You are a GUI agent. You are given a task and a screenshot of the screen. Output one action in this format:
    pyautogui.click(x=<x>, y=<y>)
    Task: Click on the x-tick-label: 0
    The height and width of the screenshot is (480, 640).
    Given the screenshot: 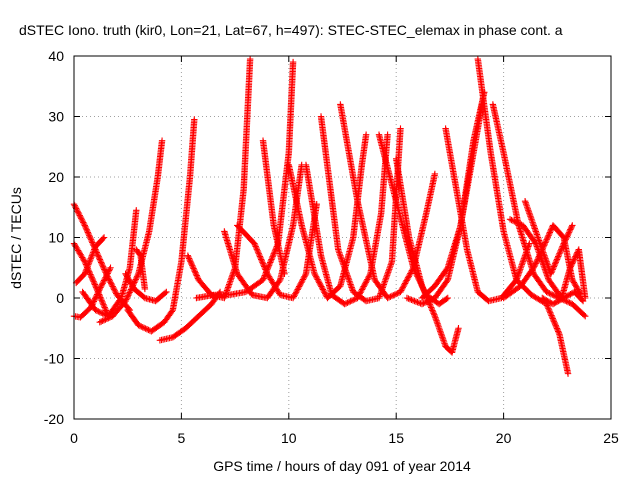 What is the action you would take?
    pyautogui.click(x=74, y=438)
    